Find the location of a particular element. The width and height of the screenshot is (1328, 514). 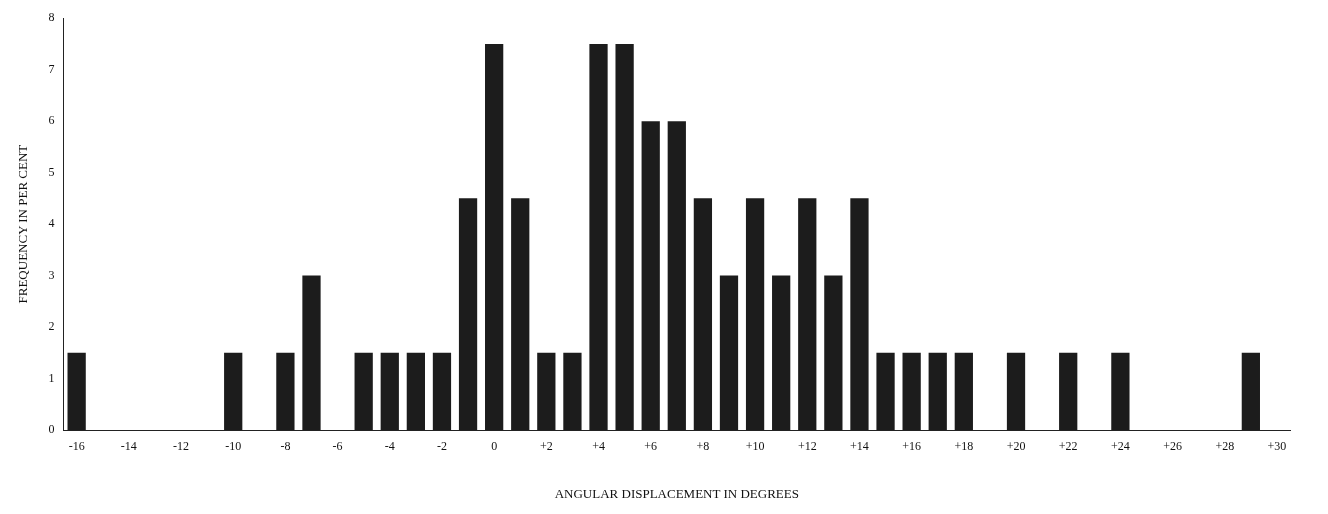

x-tick-label: +30 is located at coordinates (1277, 446).